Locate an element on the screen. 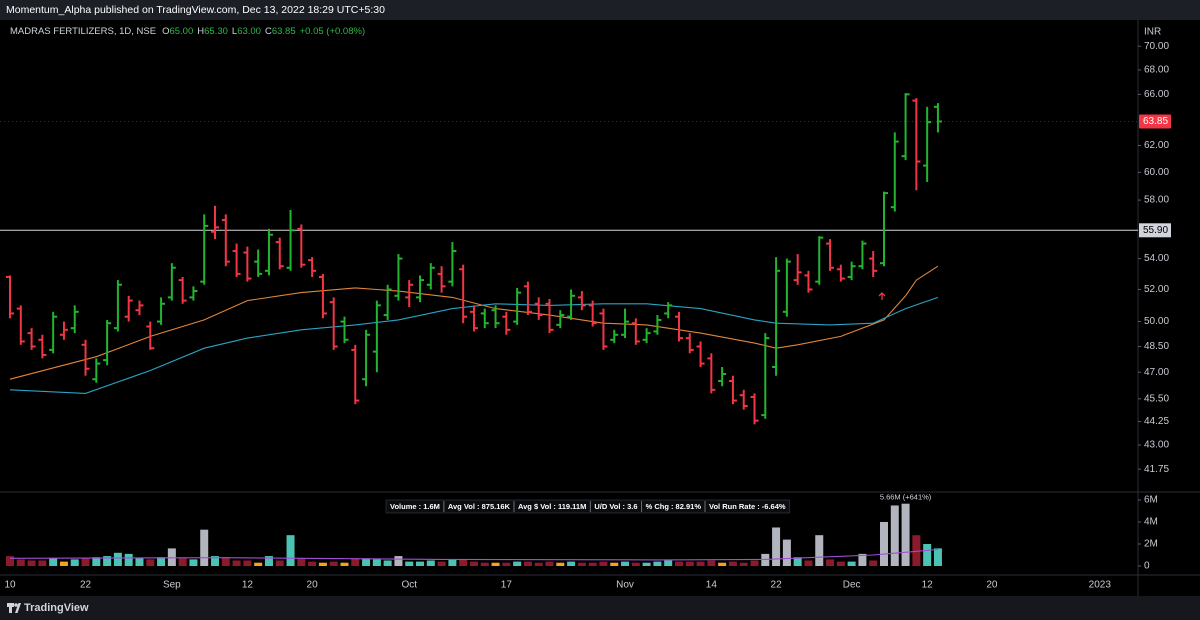 The height and width of the screenshot is (620, 1200). legend-symbol: MADRAS FERTILIZERS, 1D, NSE is located at coordinates (83, 31).